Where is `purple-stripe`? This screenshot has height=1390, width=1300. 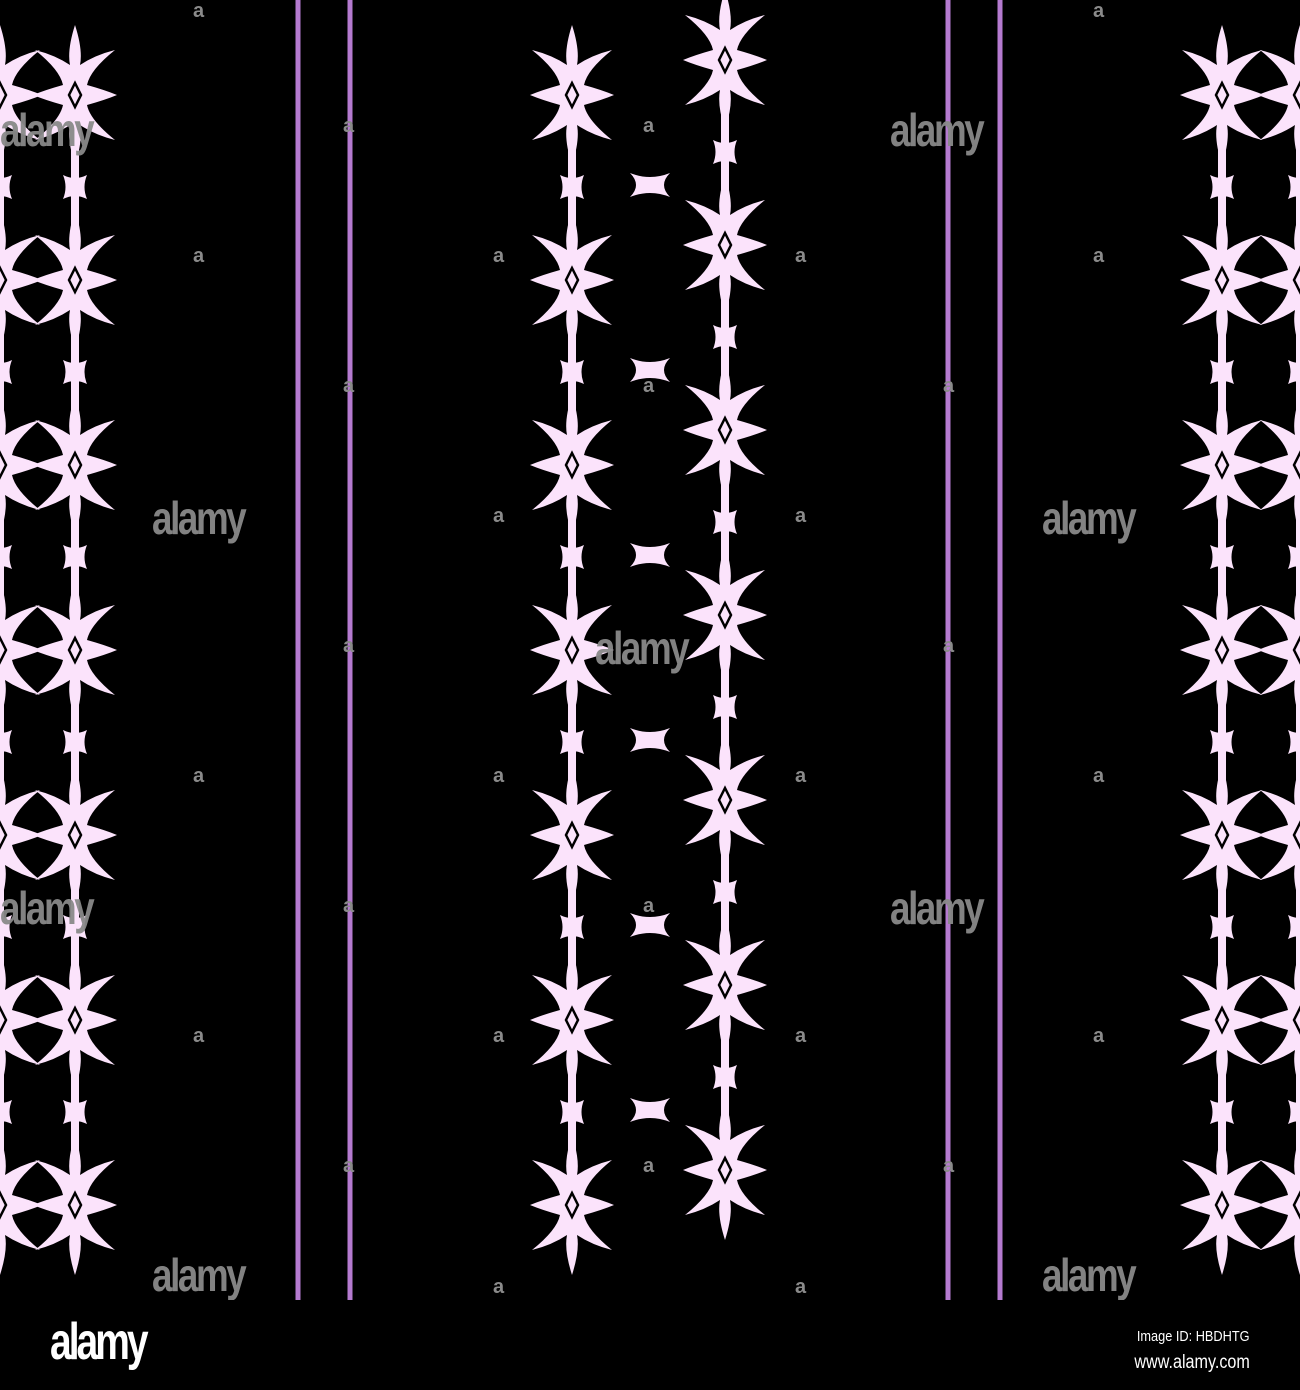 purple-stripe is located at coordinates (298, 650).